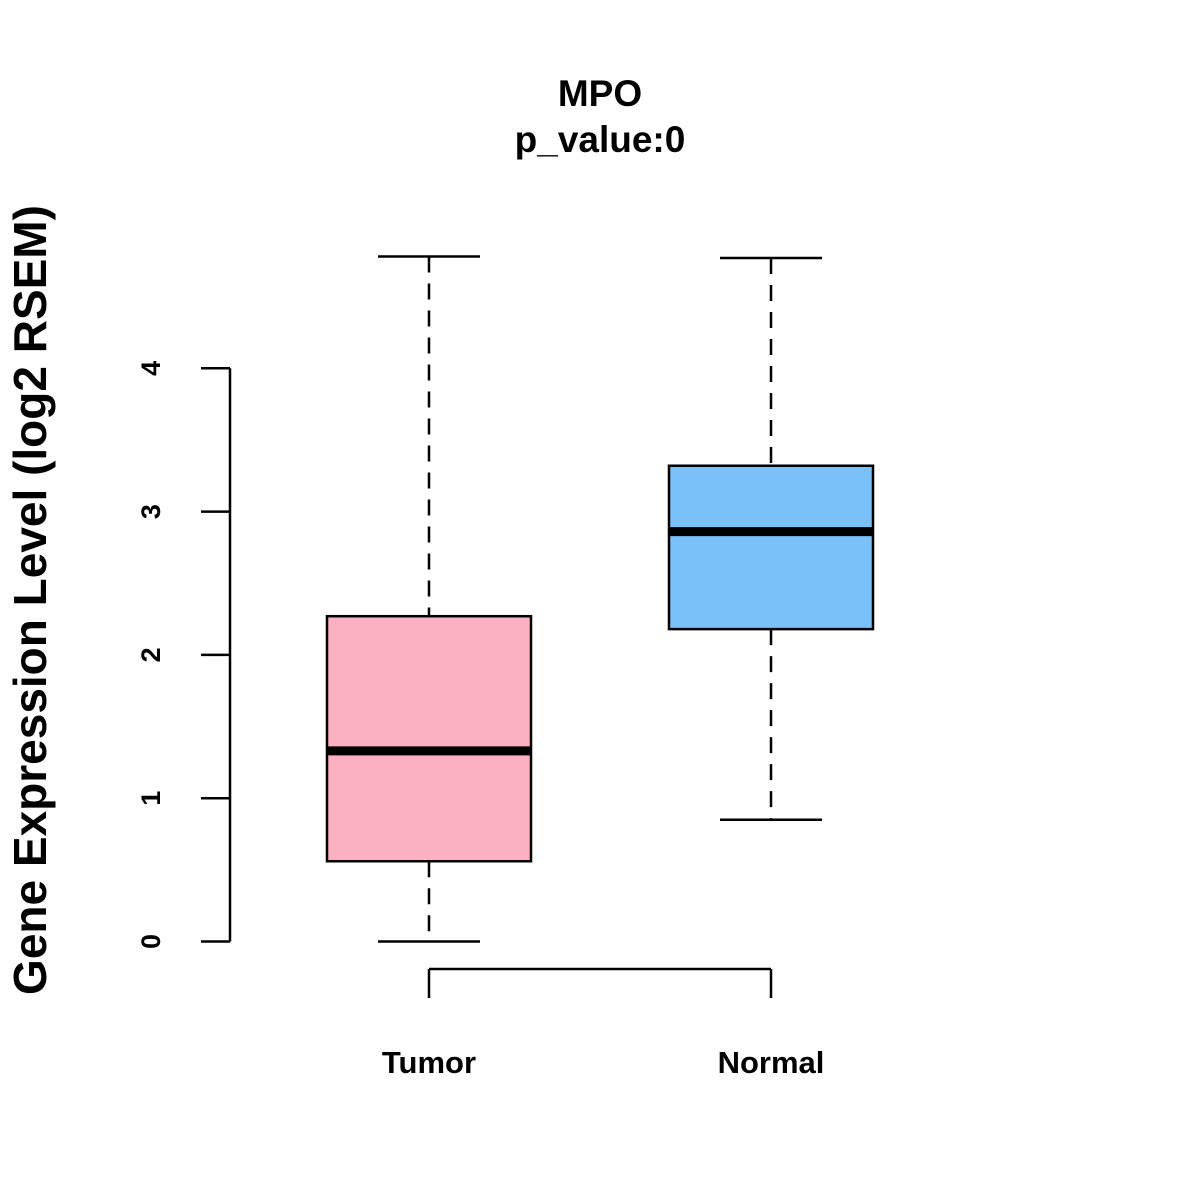 The height and width of the screenshot is (1200, 1200). Describe the element at coordinates (184, 655) in the screenshot. I see `y-axis: 0 1 2 3 4` at that location.